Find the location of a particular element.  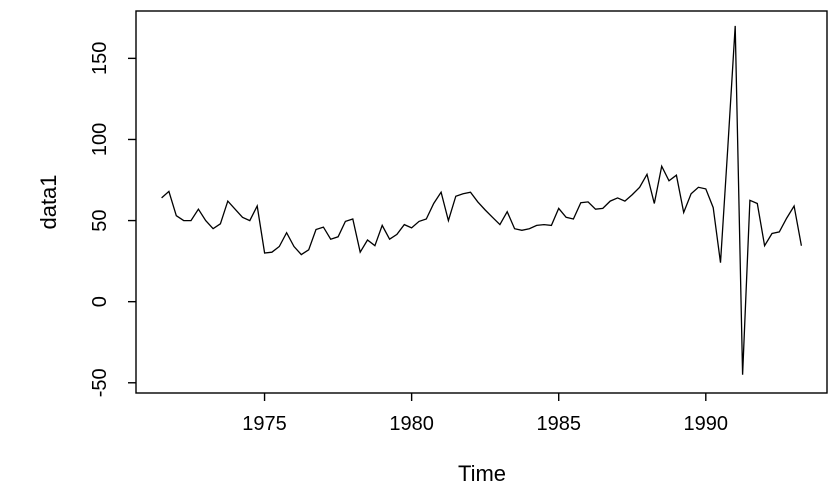

x-tick-label: 1990 is located at coordinates (706, 424).